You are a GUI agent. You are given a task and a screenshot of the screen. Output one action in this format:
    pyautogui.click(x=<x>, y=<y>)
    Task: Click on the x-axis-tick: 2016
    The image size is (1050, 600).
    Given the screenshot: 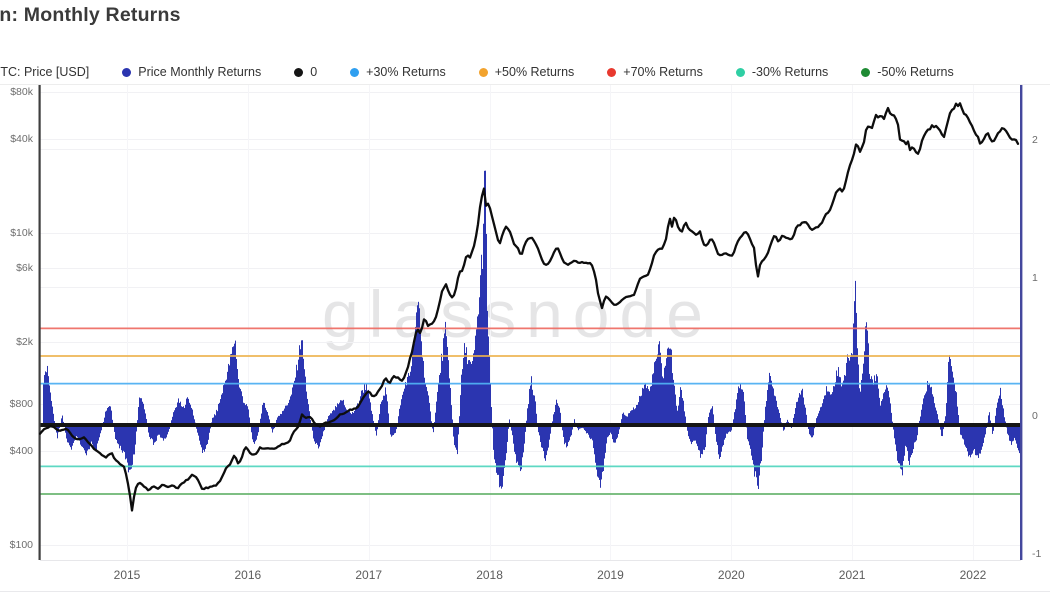 What is the action you would take?
    pyautogui.click(x=248, y=575)
    